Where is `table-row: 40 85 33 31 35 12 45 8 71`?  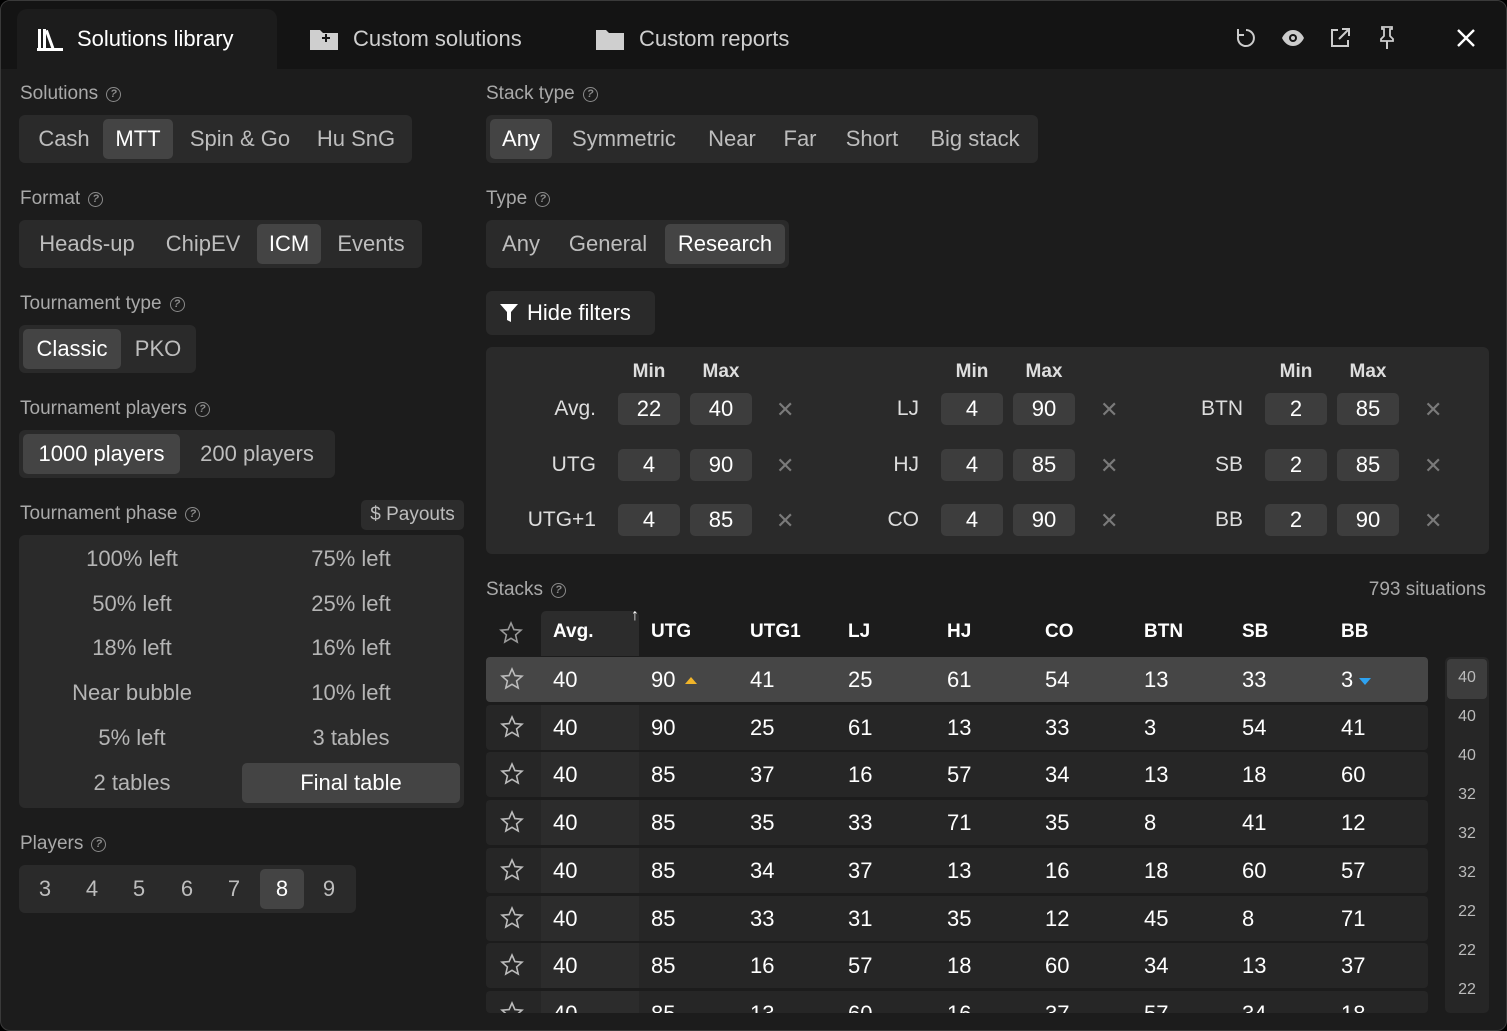
table-row: 40 85 33 31 35 12 45 8 71 is located at coordinates (957, 918).